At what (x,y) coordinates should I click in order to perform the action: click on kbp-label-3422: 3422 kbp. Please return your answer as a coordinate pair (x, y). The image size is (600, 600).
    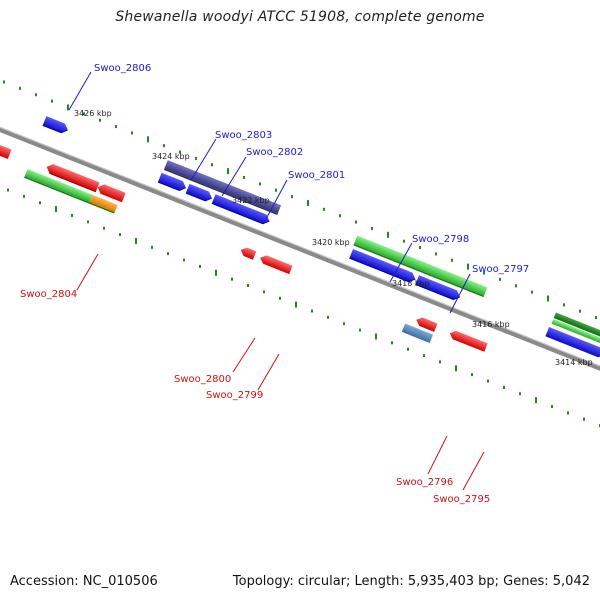
    Looking at the image, I should click on (251, 200).